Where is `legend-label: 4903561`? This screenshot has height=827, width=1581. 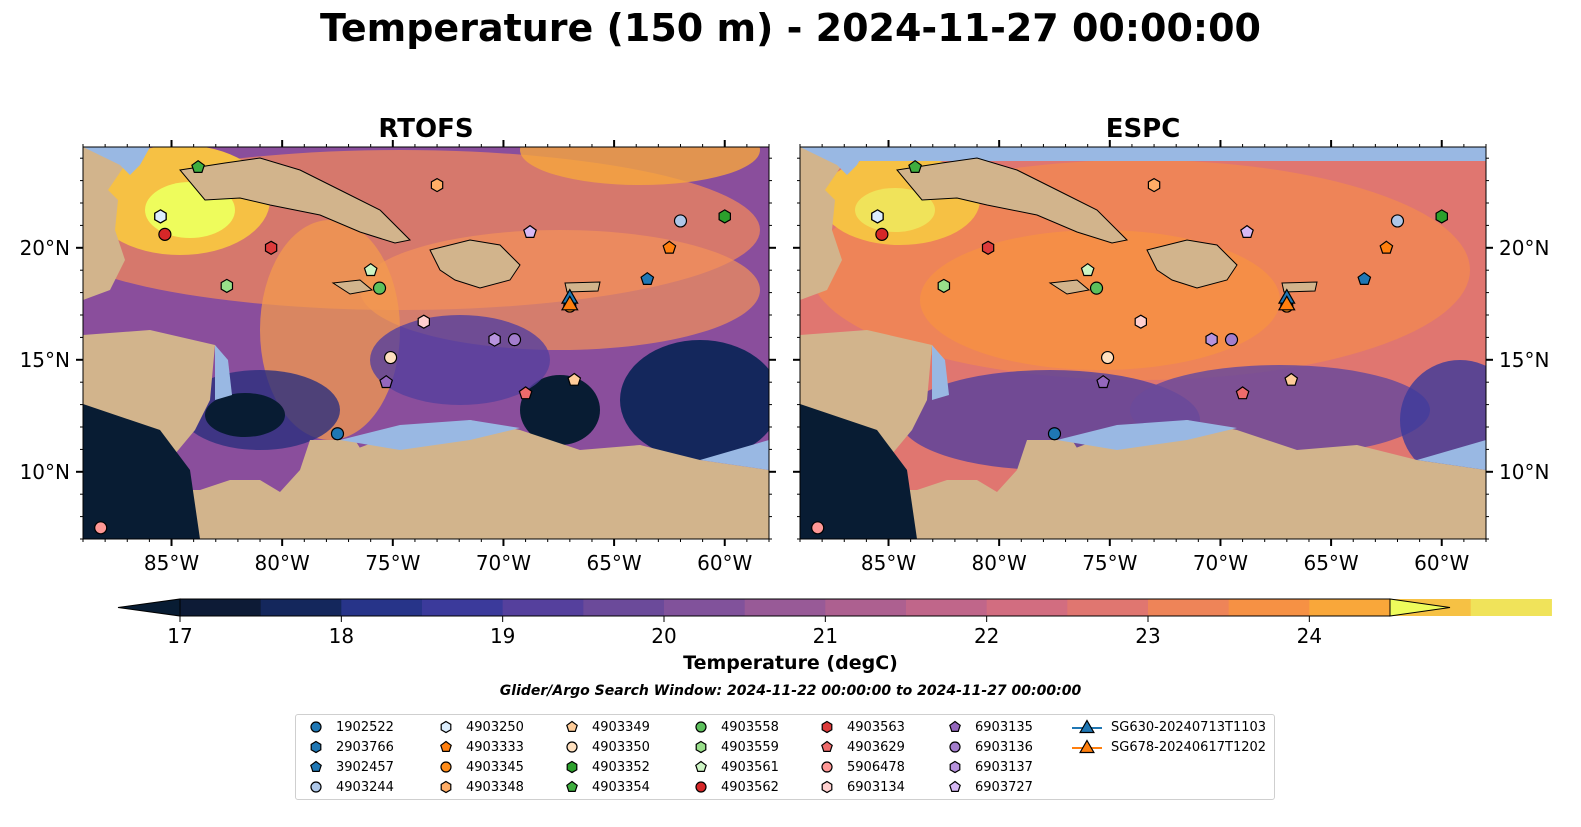
legend-label: 4903561 is located at coordinates (750, 767).